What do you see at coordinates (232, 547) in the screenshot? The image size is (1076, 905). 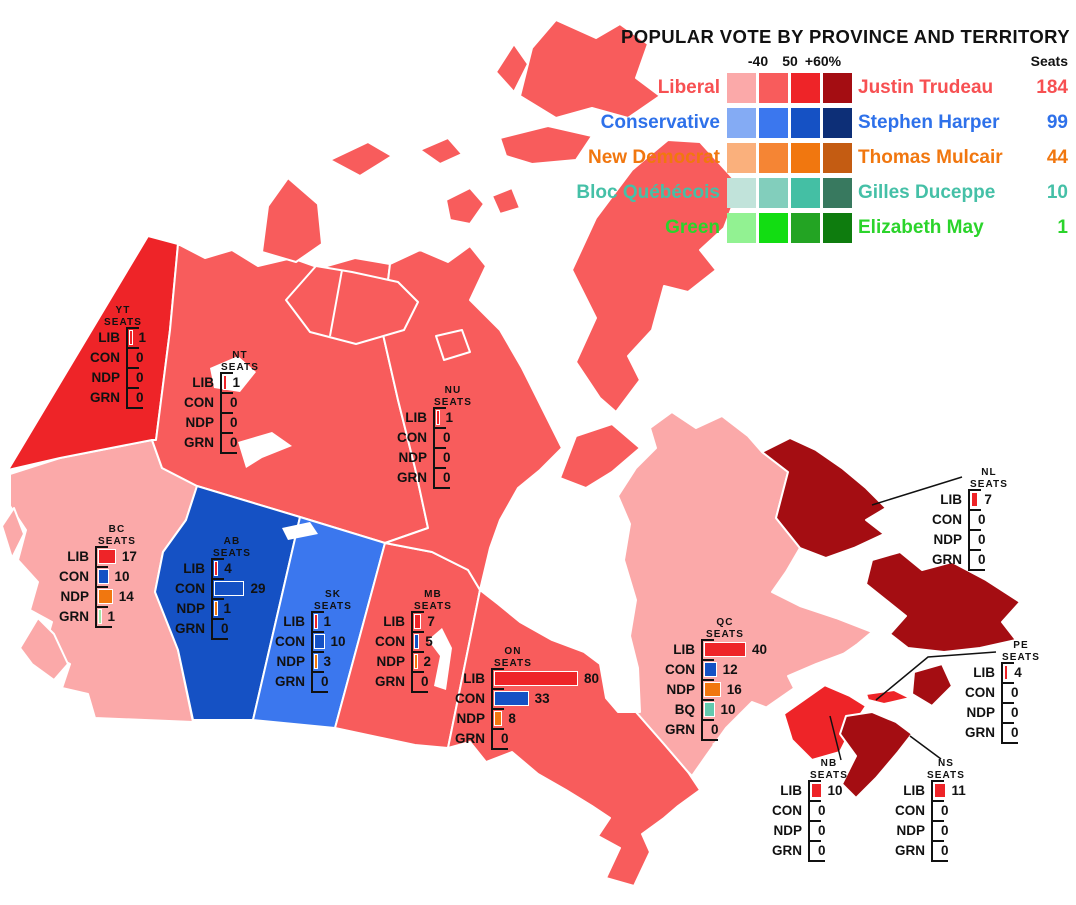 I see `chart-header-AB: AB SEATS` at bounding box center [232, 547].